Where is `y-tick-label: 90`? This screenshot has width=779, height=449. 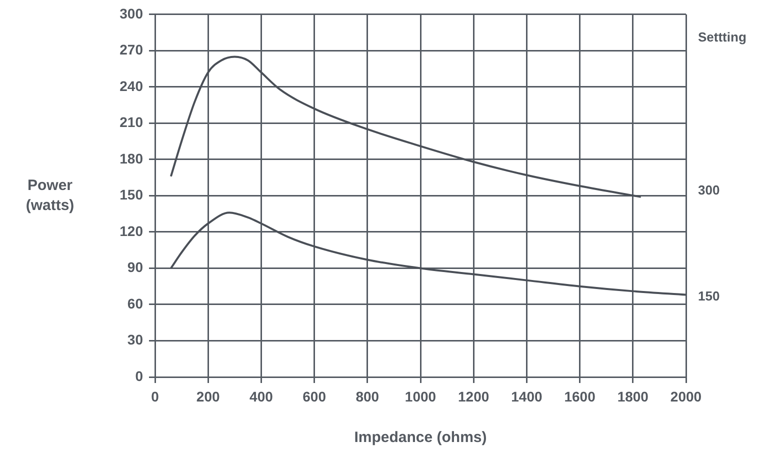
y-tick-label: 90 is located at coordinates (135, 267).